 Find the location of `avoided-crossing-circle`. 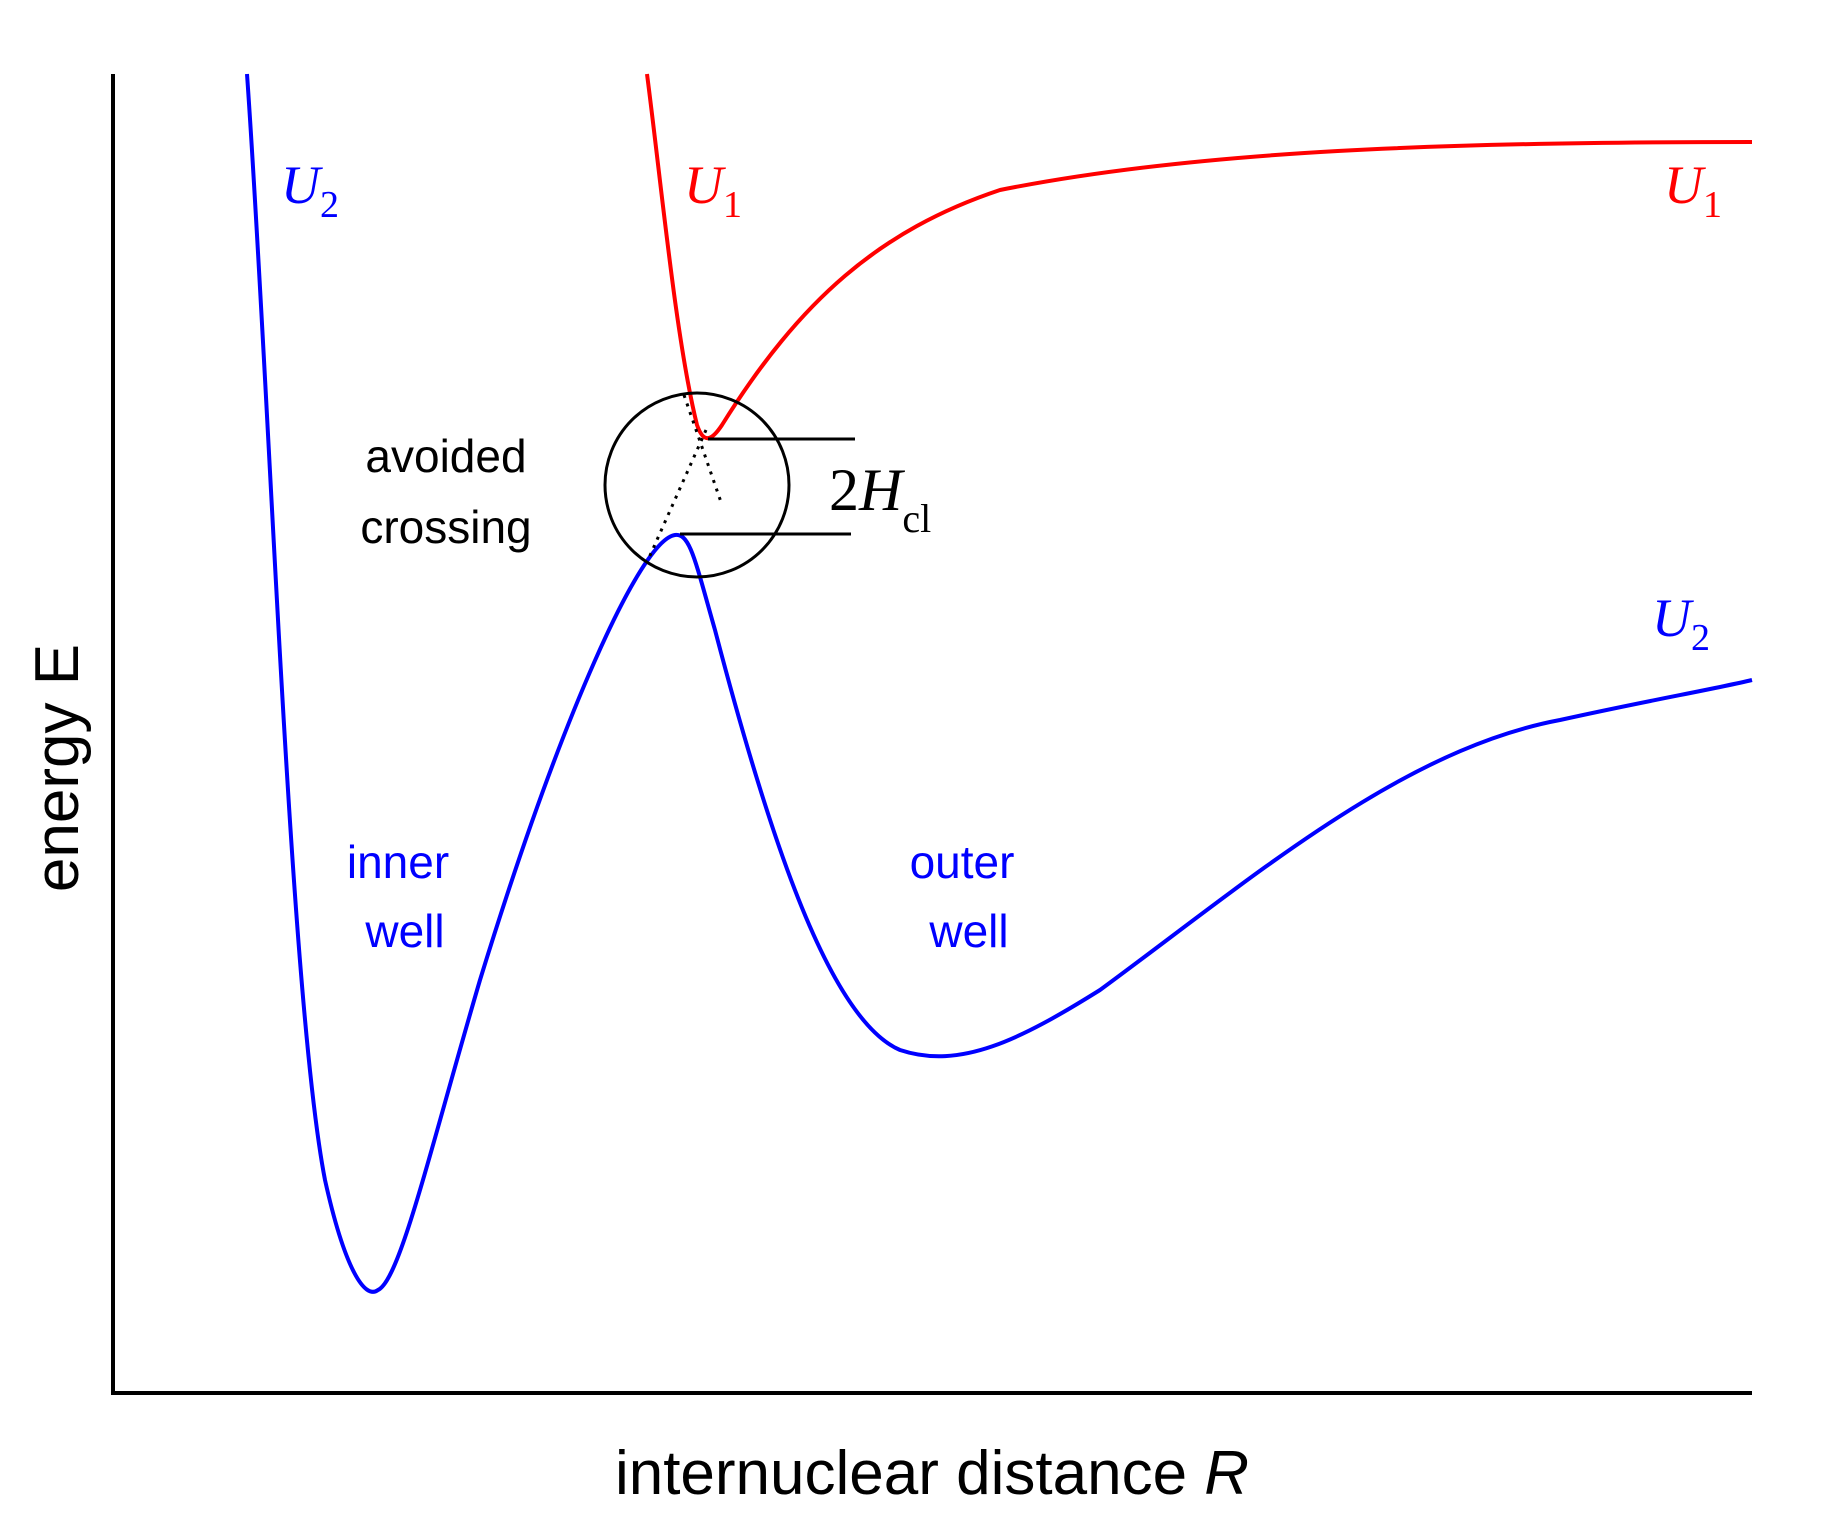

avoided-crossing-circle is located at coordinates (697, 485).